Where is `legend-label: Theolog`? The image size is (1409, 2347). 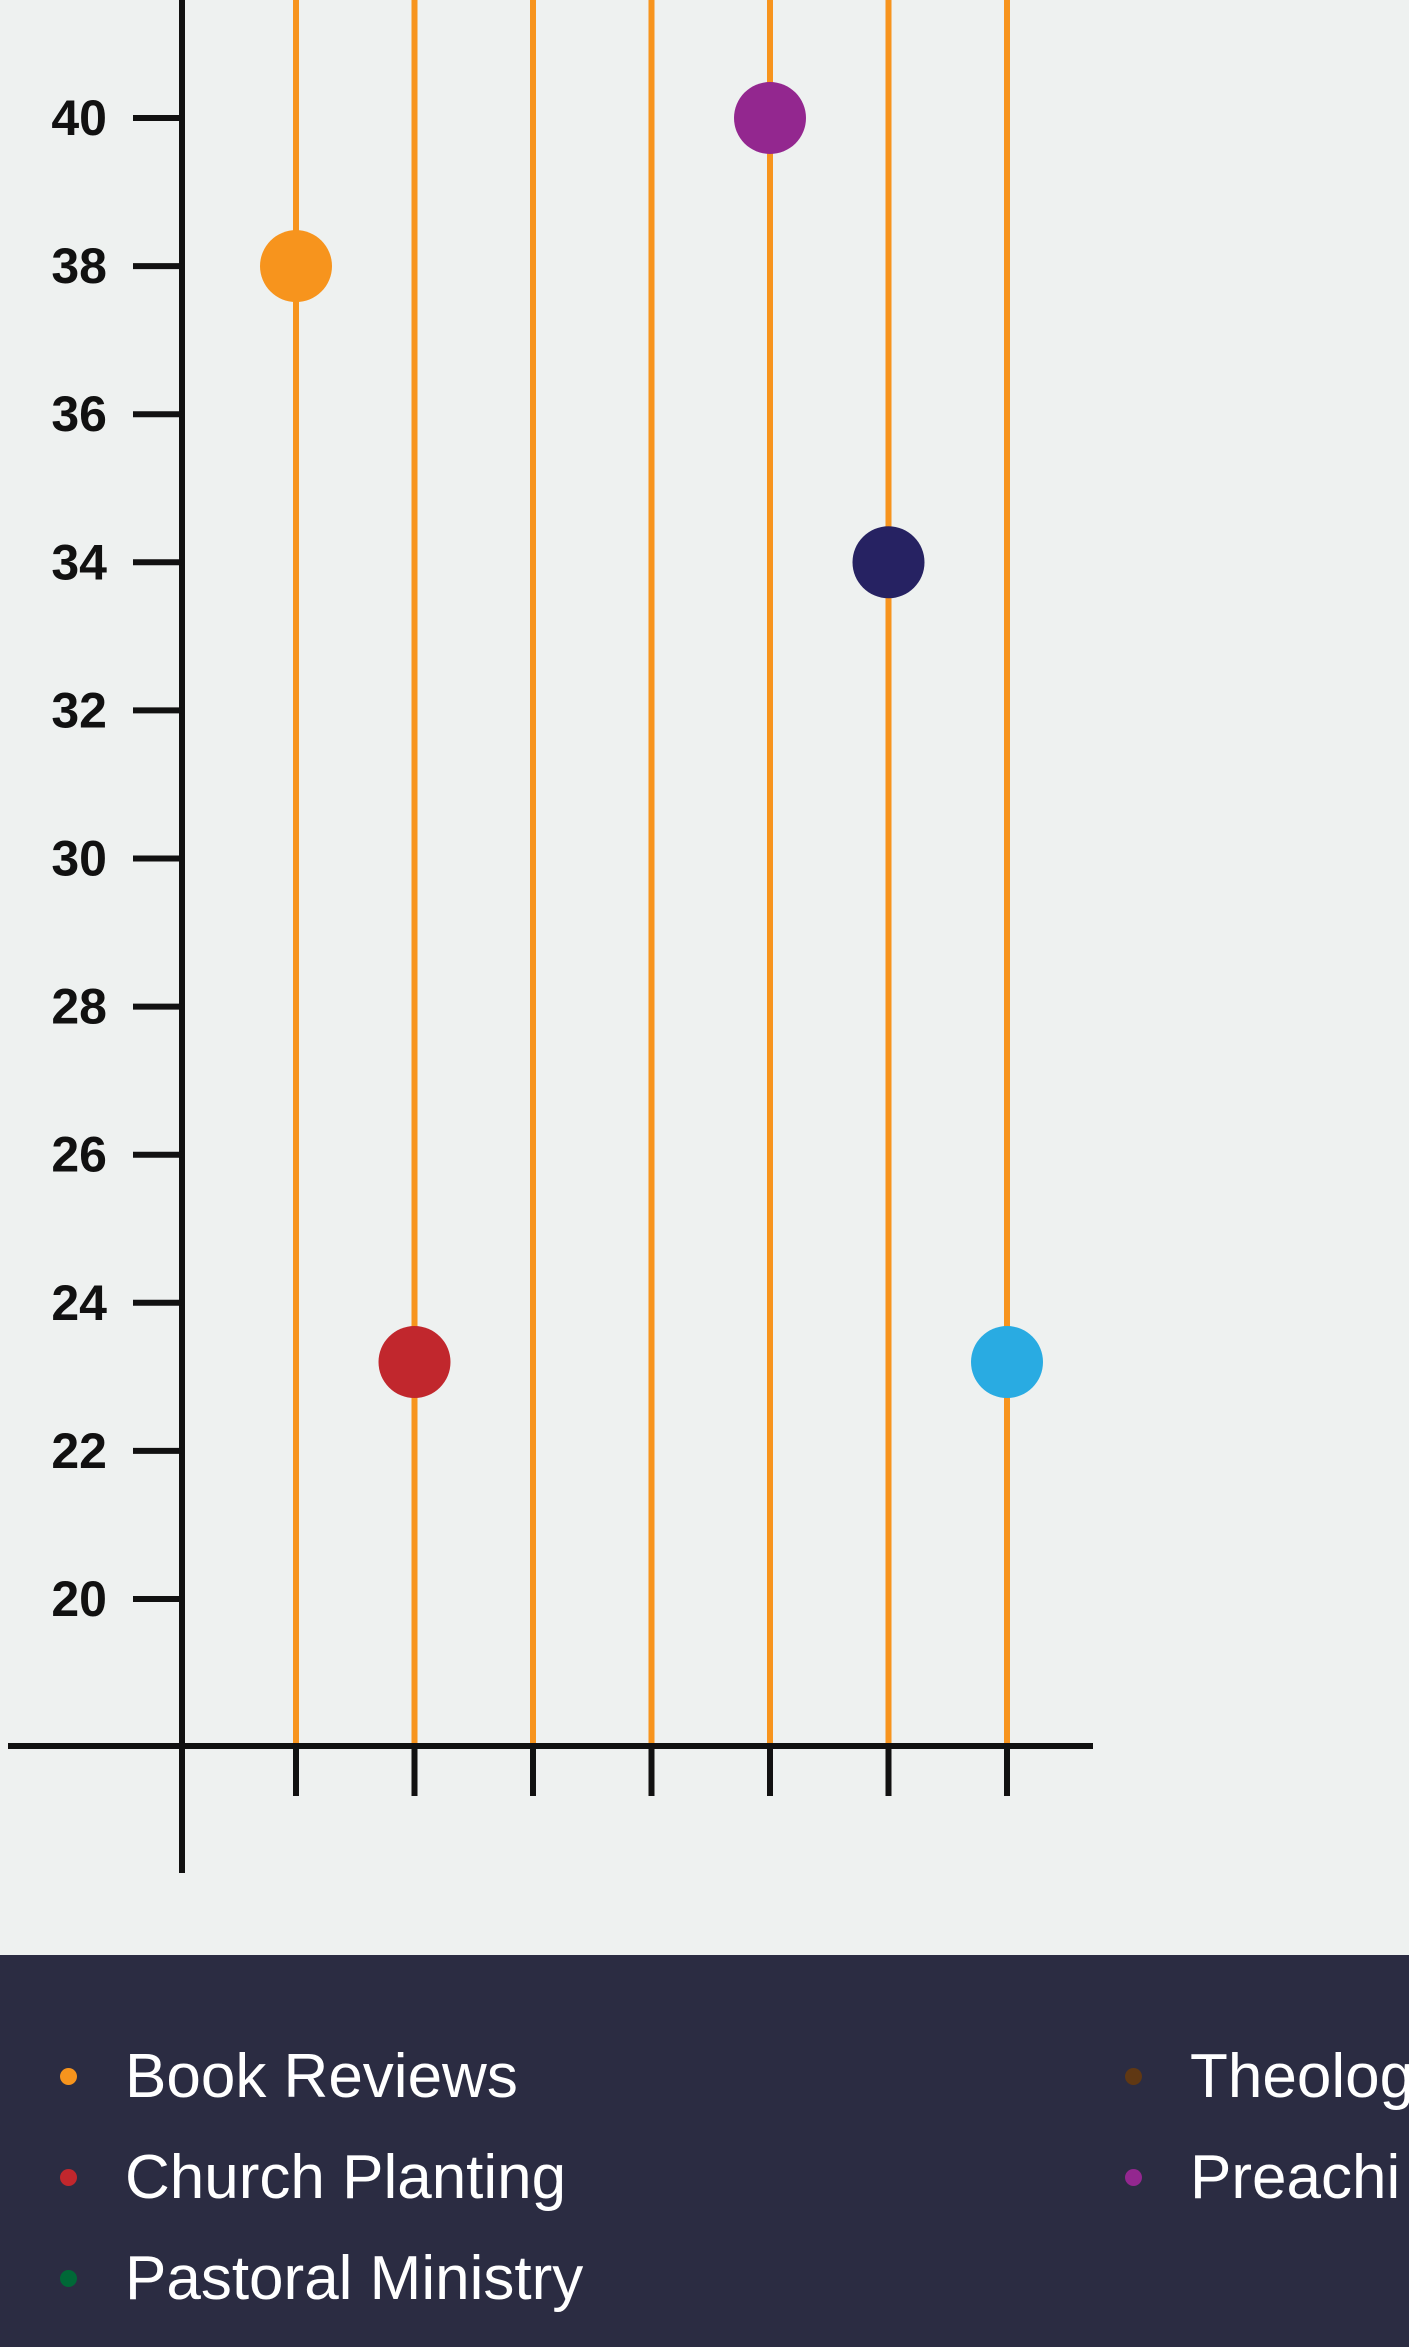 legend-label: Theolog is located at coordinates (1299, 2076).